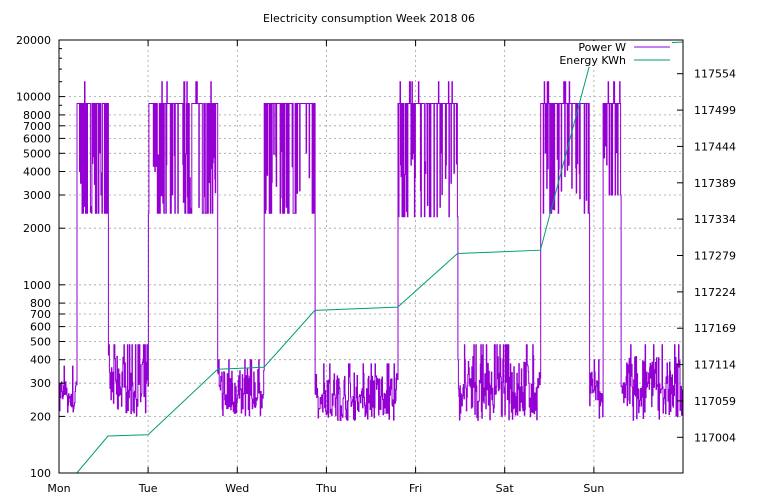  What do you see at coordinates (715, 146) in the screenshot?
I see `y2-tick-label: 117444` at bounding box center [715, 146].